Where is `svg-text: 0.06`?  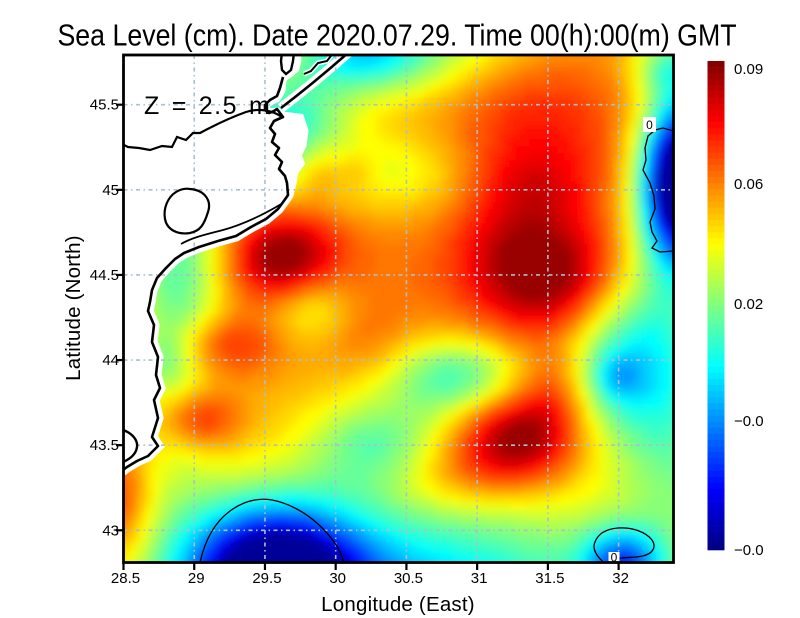 svg-text: 0.06 is located at coordinates (748, 184).